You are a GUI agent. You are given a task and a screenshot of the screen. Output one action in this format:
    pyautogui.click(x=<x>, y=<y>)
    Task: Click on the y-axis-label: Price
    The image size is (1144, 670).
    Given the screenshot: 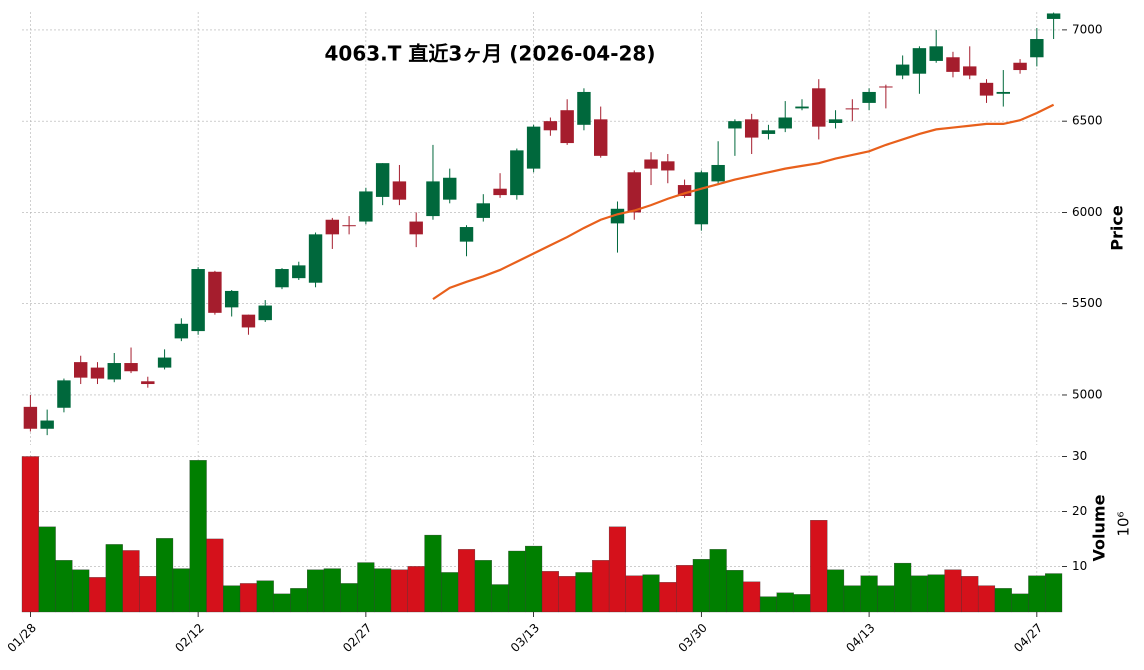 What is the action you would take?
    pyautogui.click(x=1117, y=228)
    